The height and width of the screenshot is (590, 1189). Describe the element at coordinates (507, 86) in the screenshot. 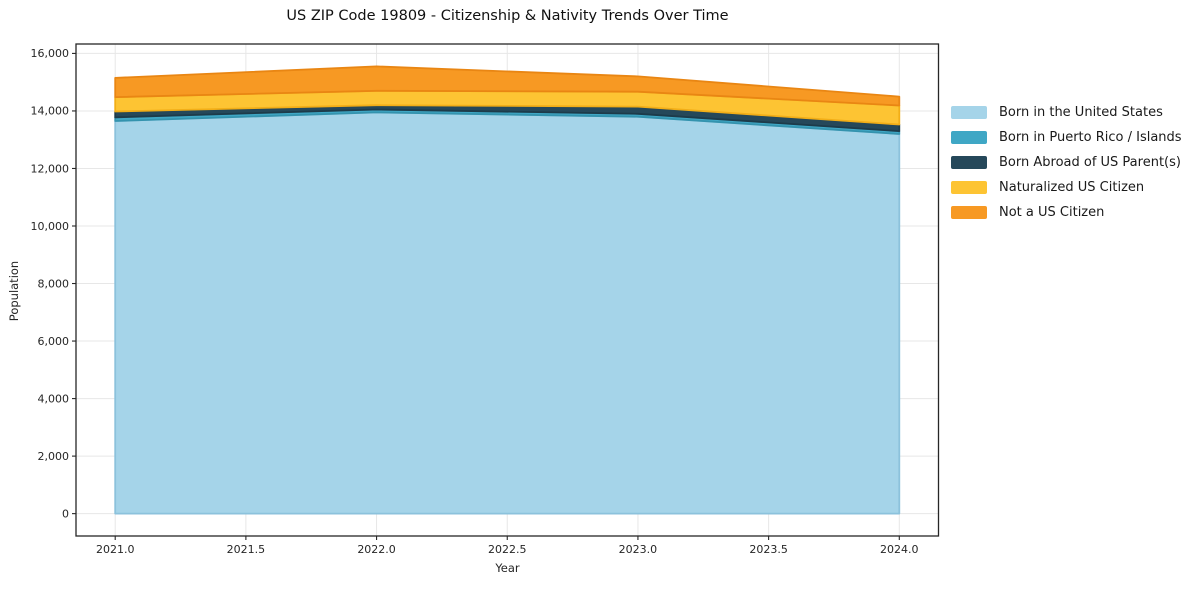

I see `area-not-a-us-citizen` at that location.